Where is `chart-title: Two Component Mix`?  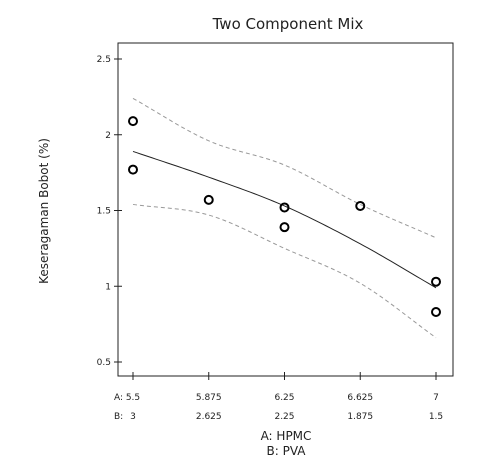 chart-title: Two Component Mix is located at coordinates (288, 24).